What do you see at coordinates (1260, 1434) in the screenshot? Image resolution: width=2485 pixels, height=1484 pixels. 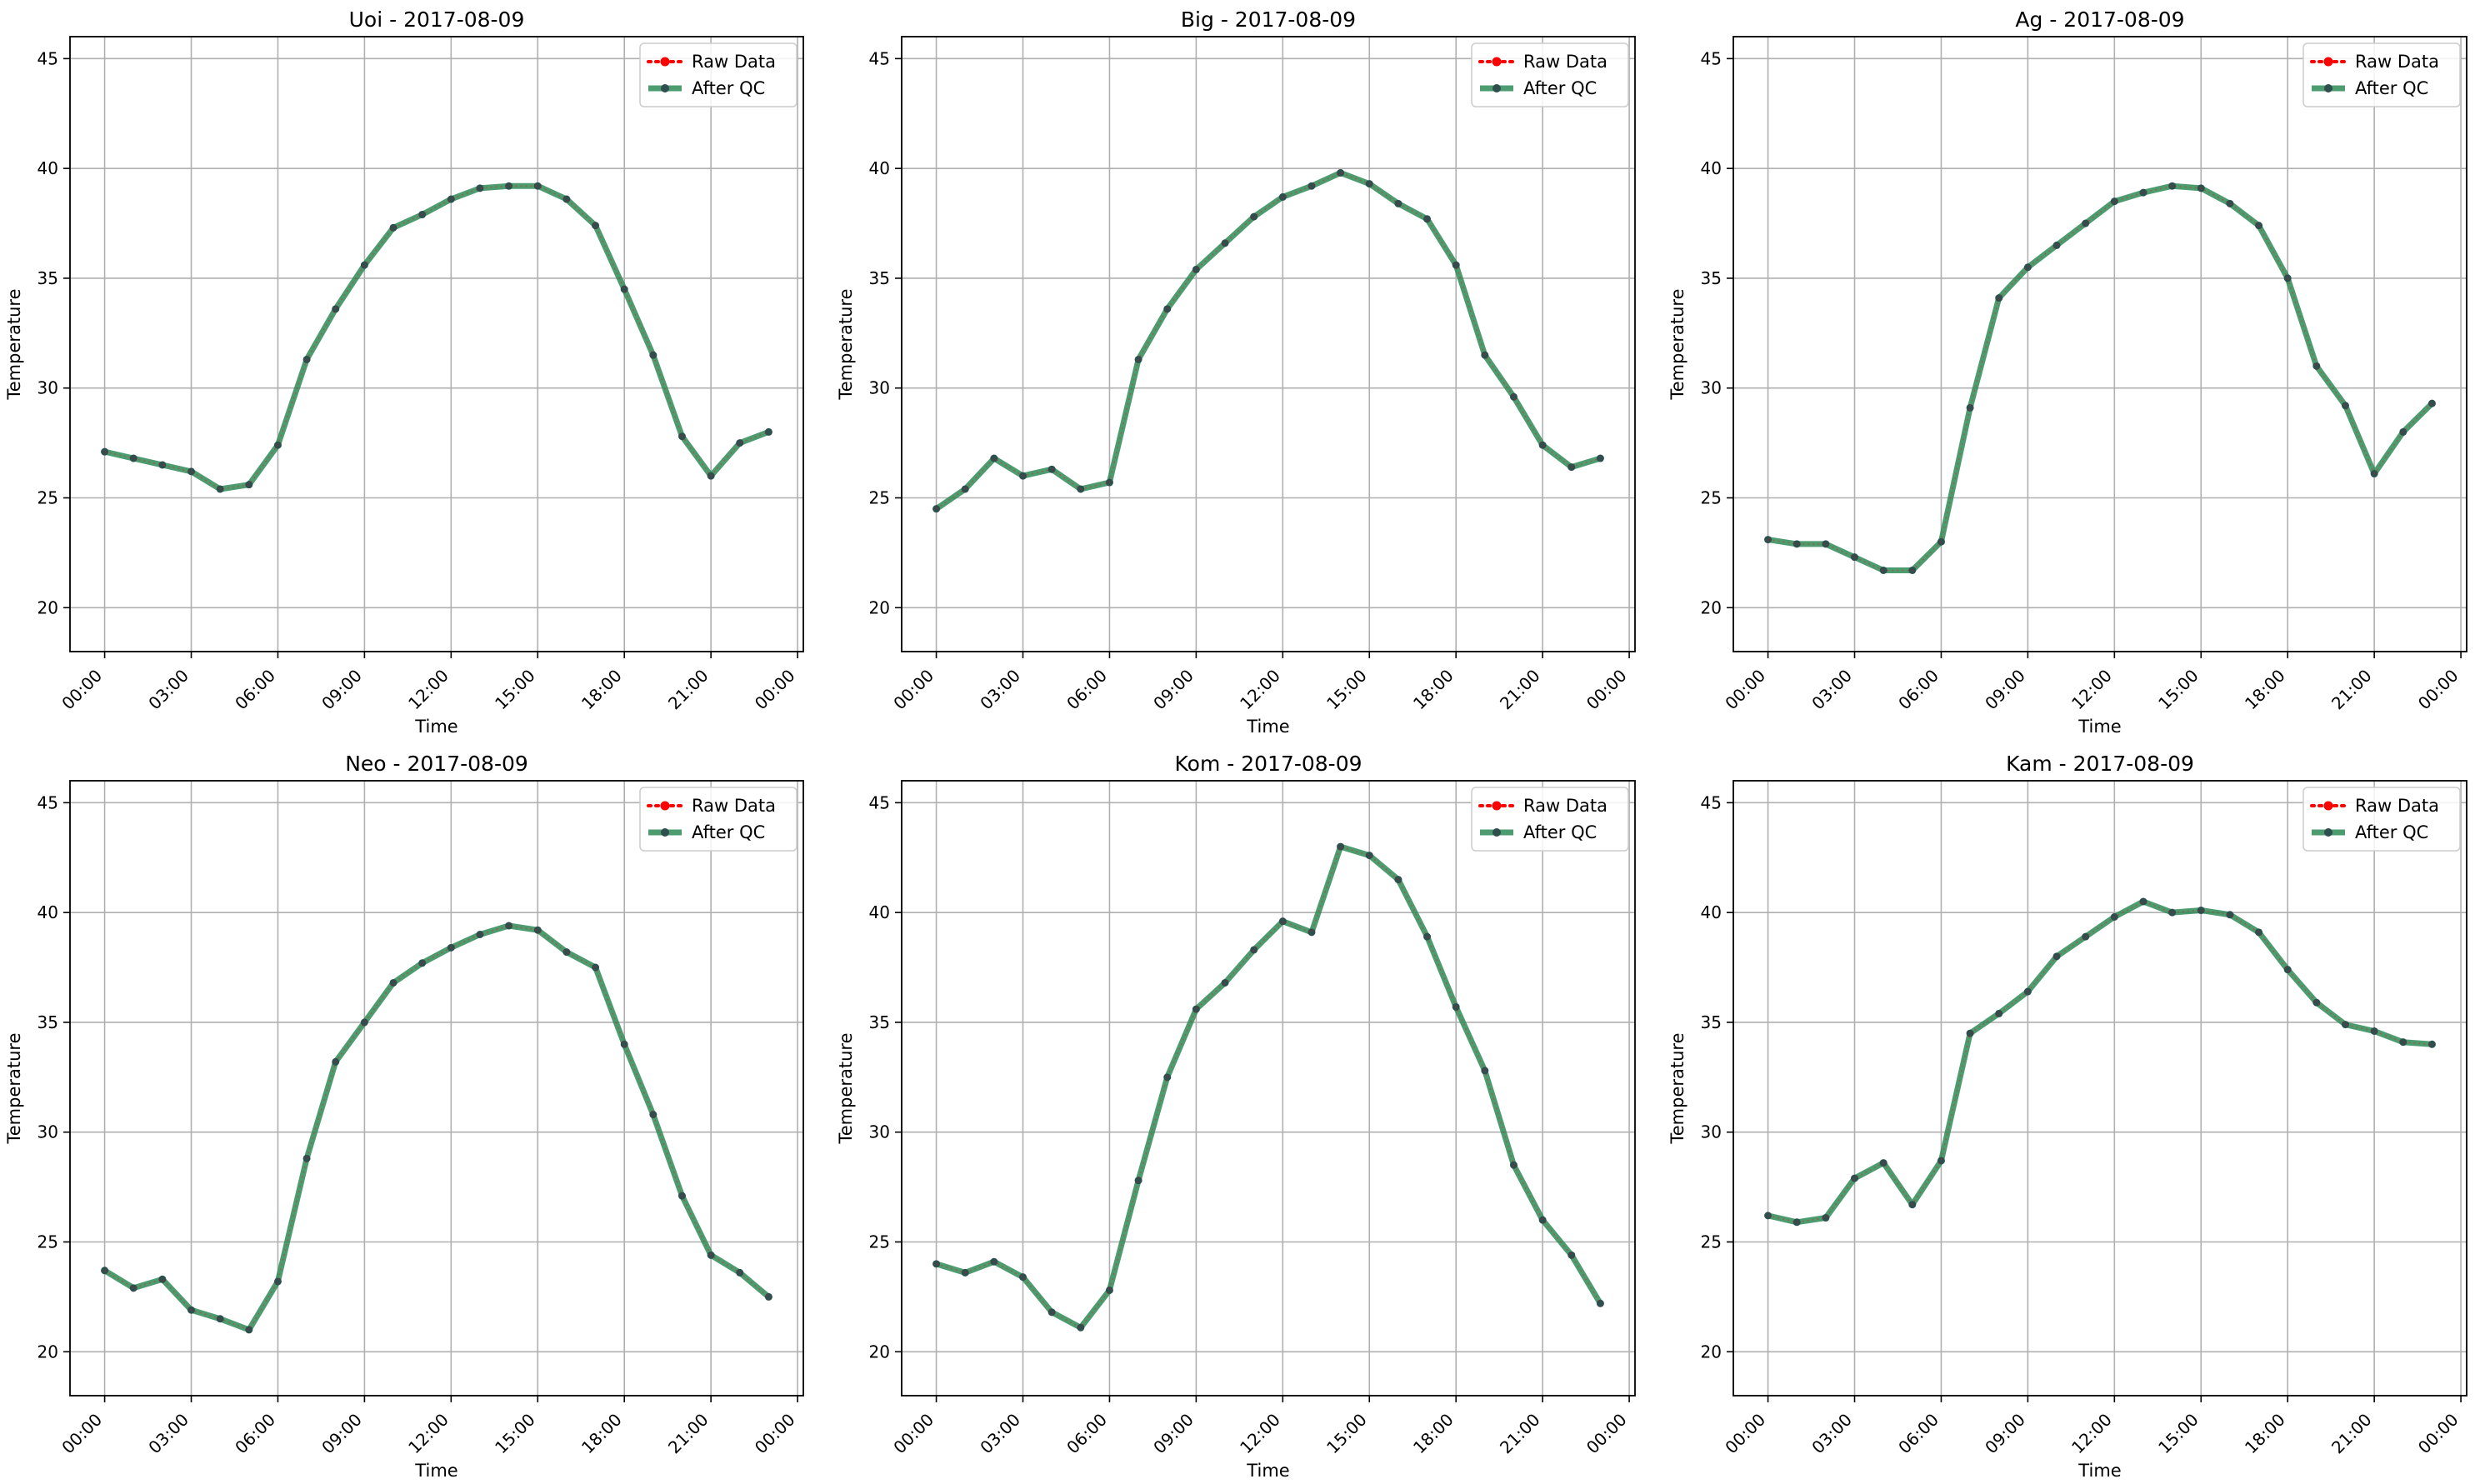 I see `x-tick-label: 12:00` at bounding box center [1260, 1434].